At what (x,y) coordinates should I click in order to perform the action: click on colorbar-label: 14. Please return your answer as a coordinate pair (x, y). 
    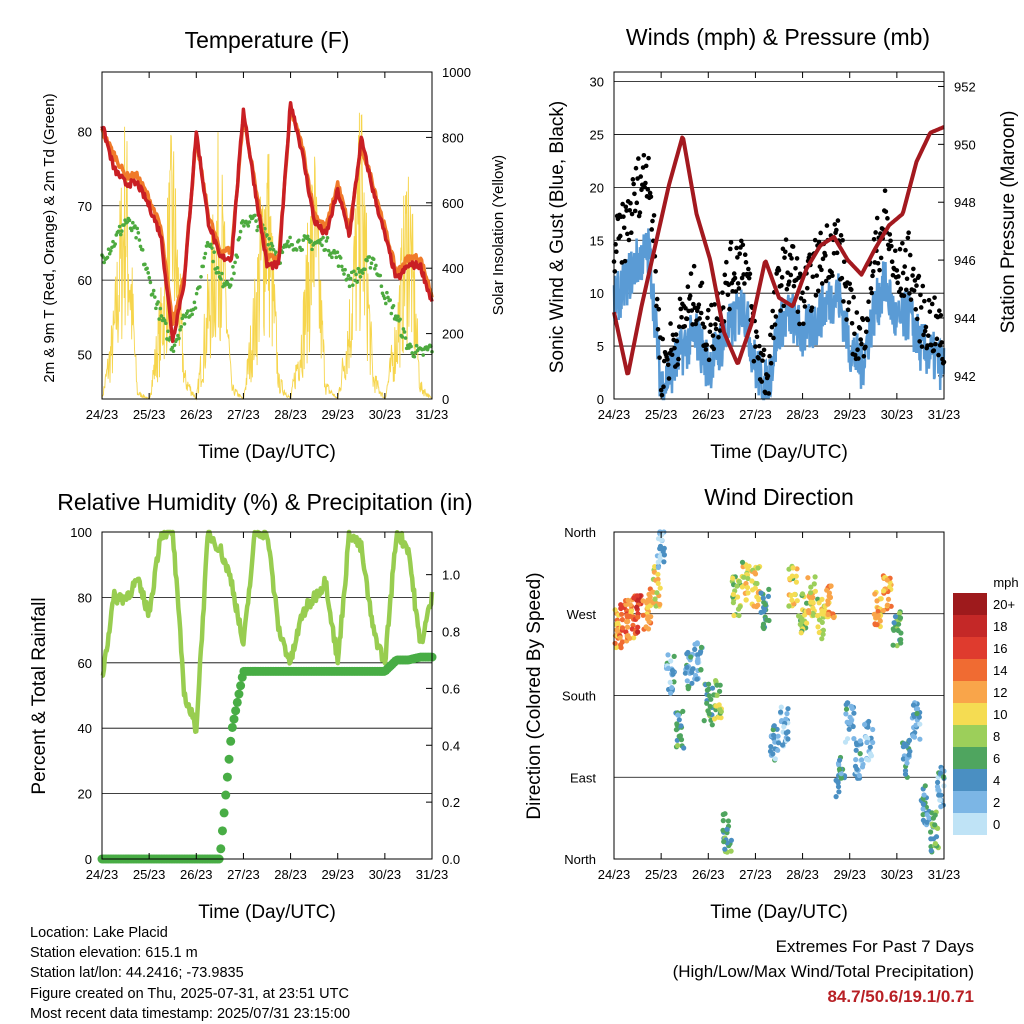
    Looking at the image, I should click on (1000, 670).